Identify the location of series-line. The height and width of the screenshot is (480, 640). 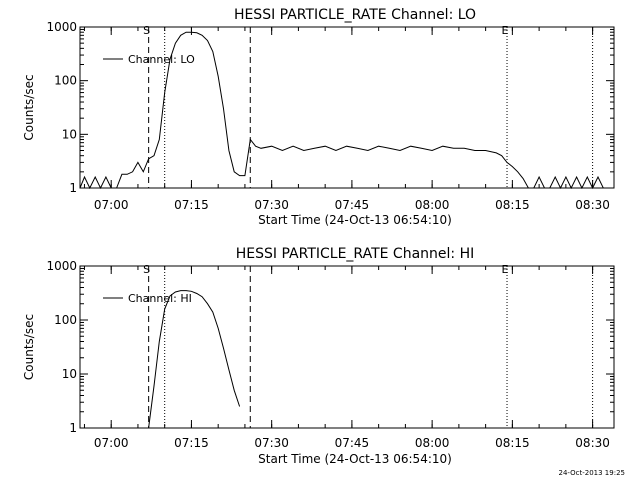
(194, 359).